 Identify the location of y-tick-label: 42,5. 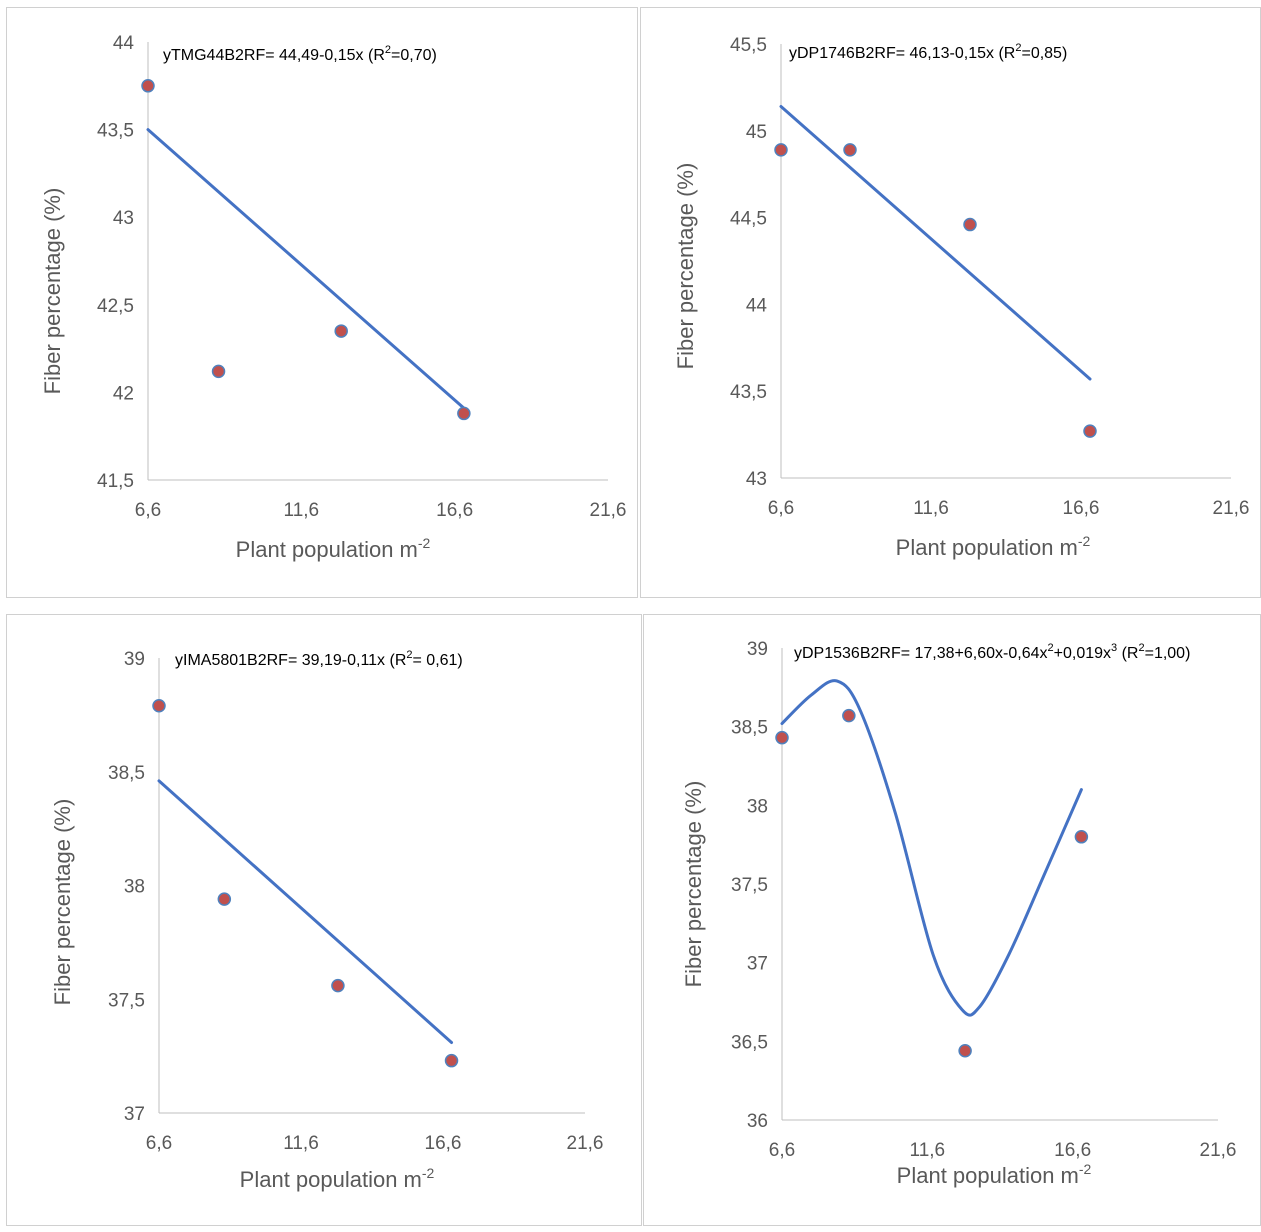
(115, 306).